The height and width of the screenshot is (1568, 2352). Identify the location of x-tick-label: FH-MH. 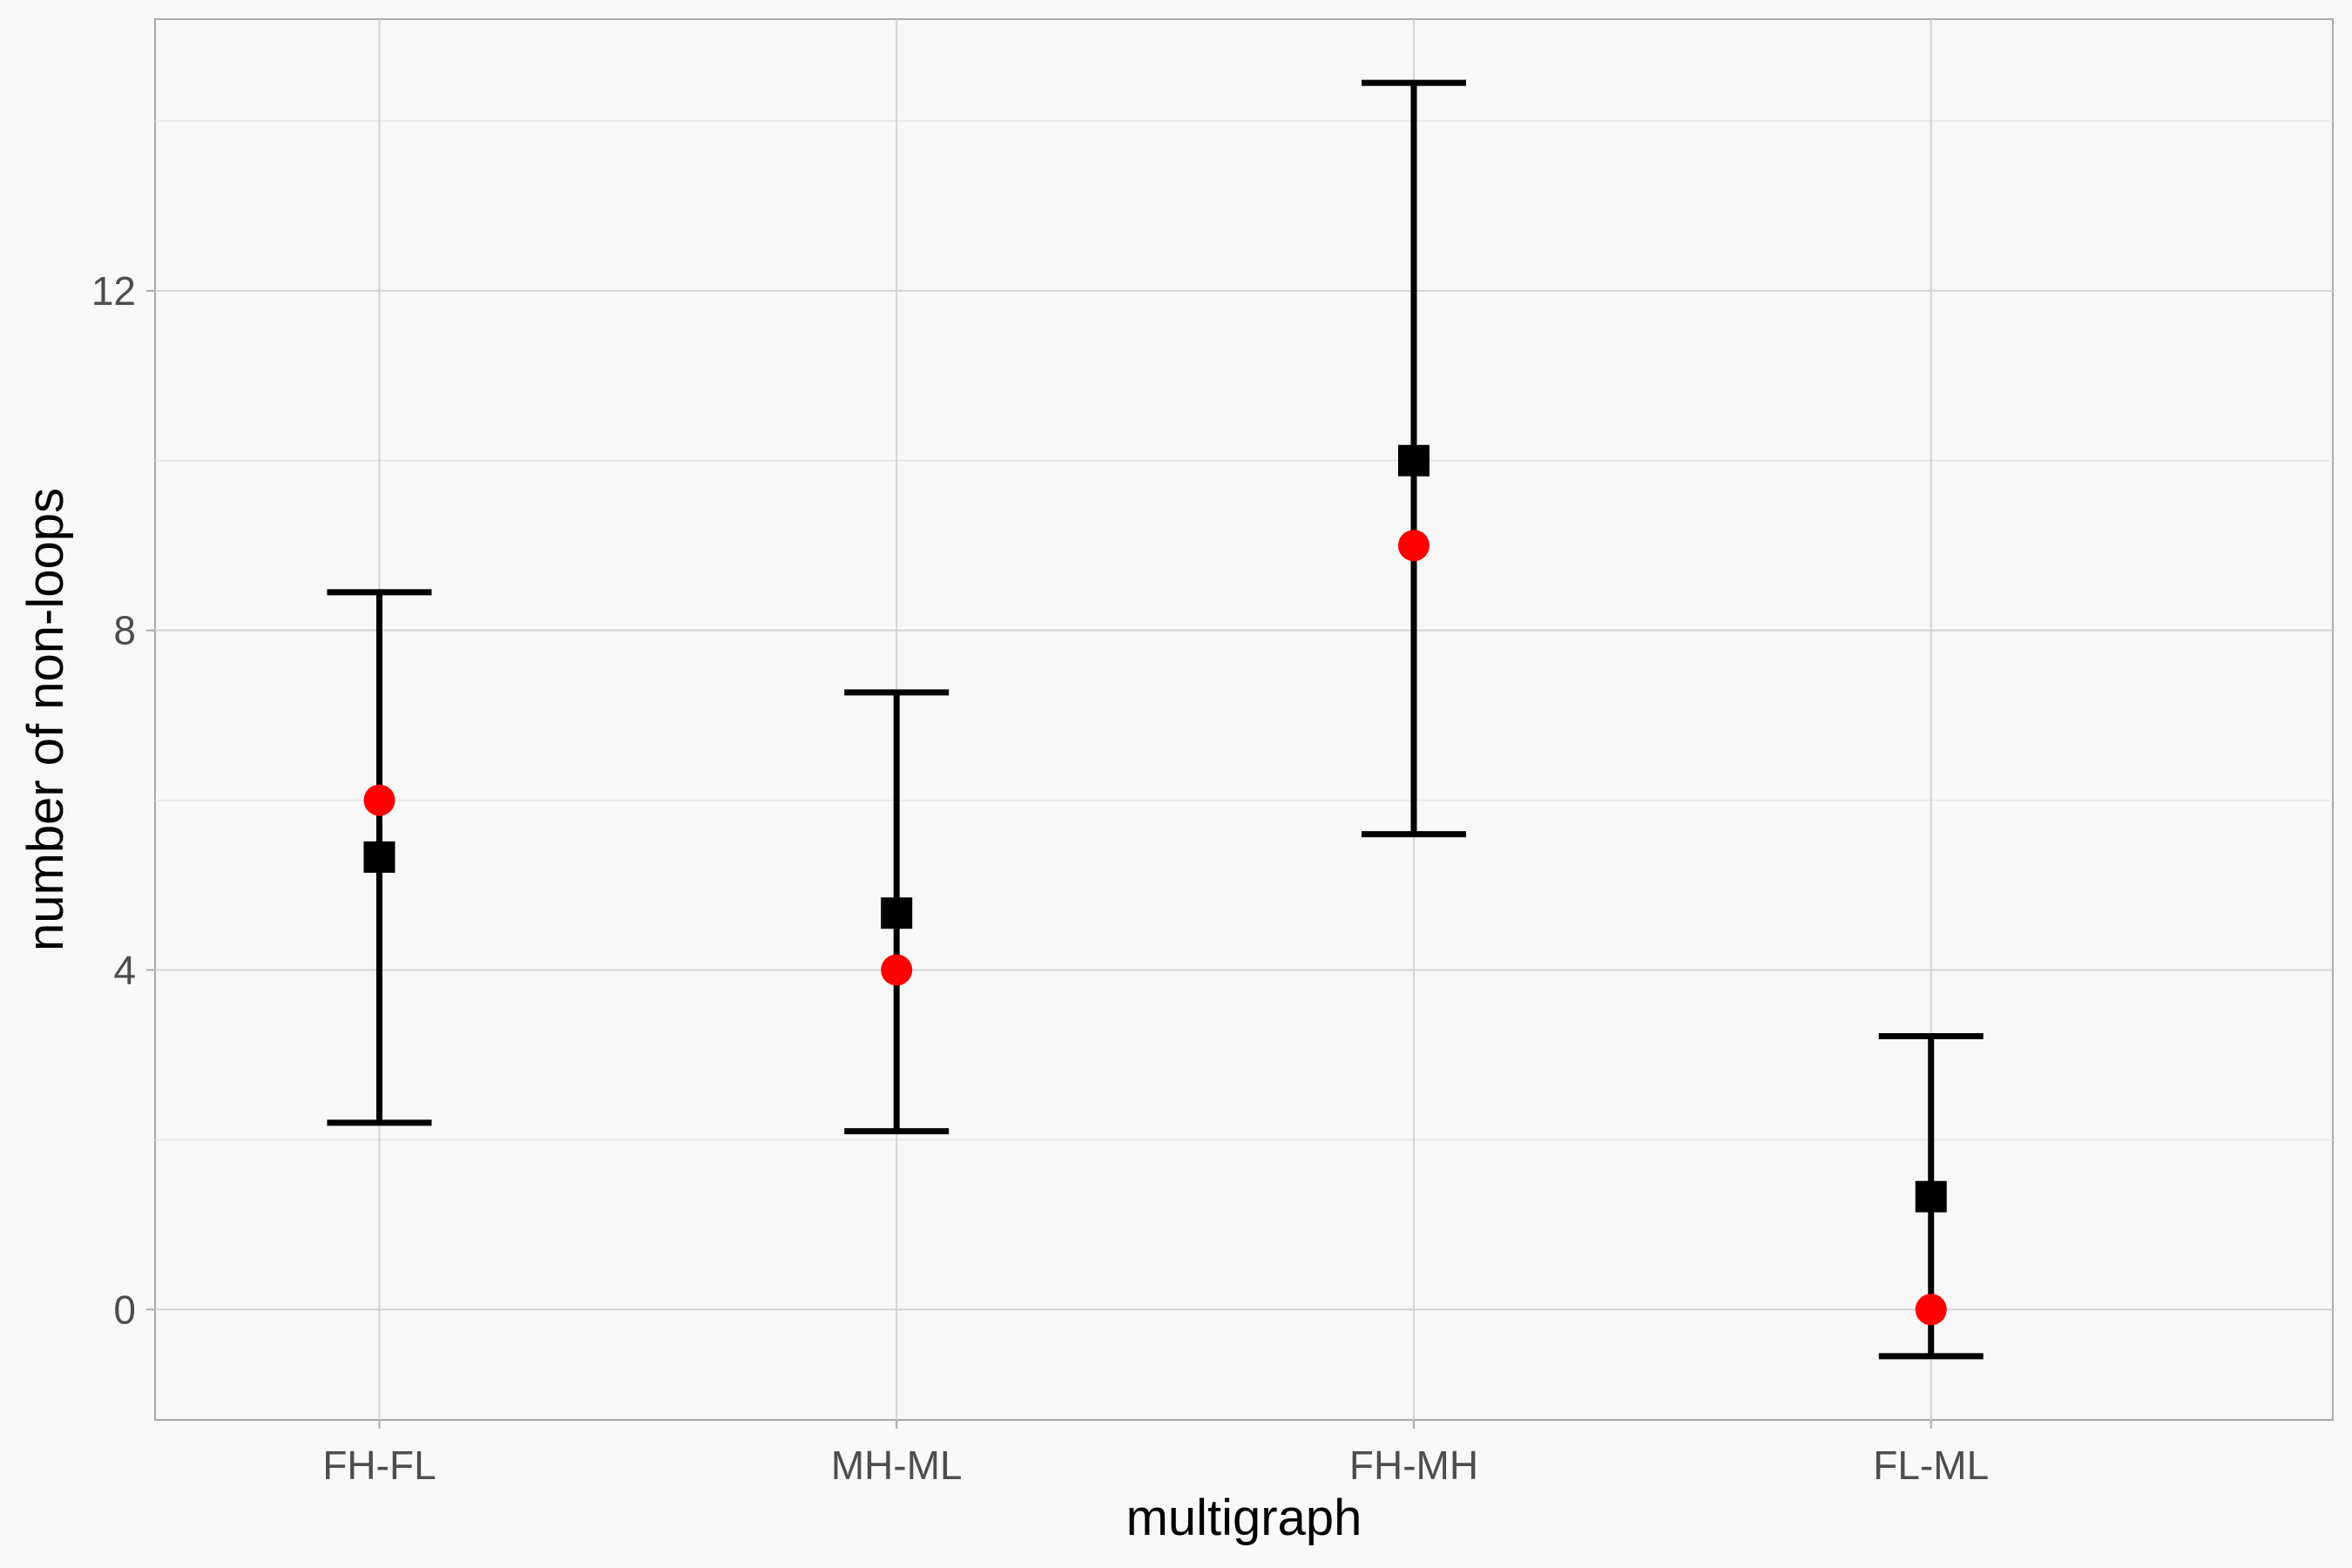
(1413, 1466).